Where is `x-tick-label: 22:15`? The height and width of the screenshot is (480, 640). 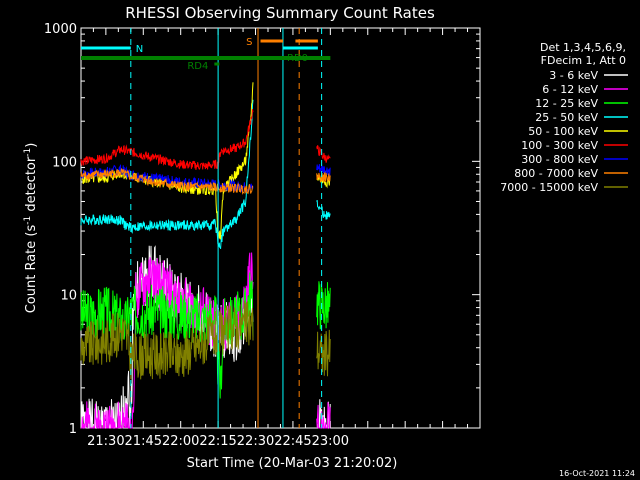
x-tick-label: 22:15 is located at coordinates (217, 441).